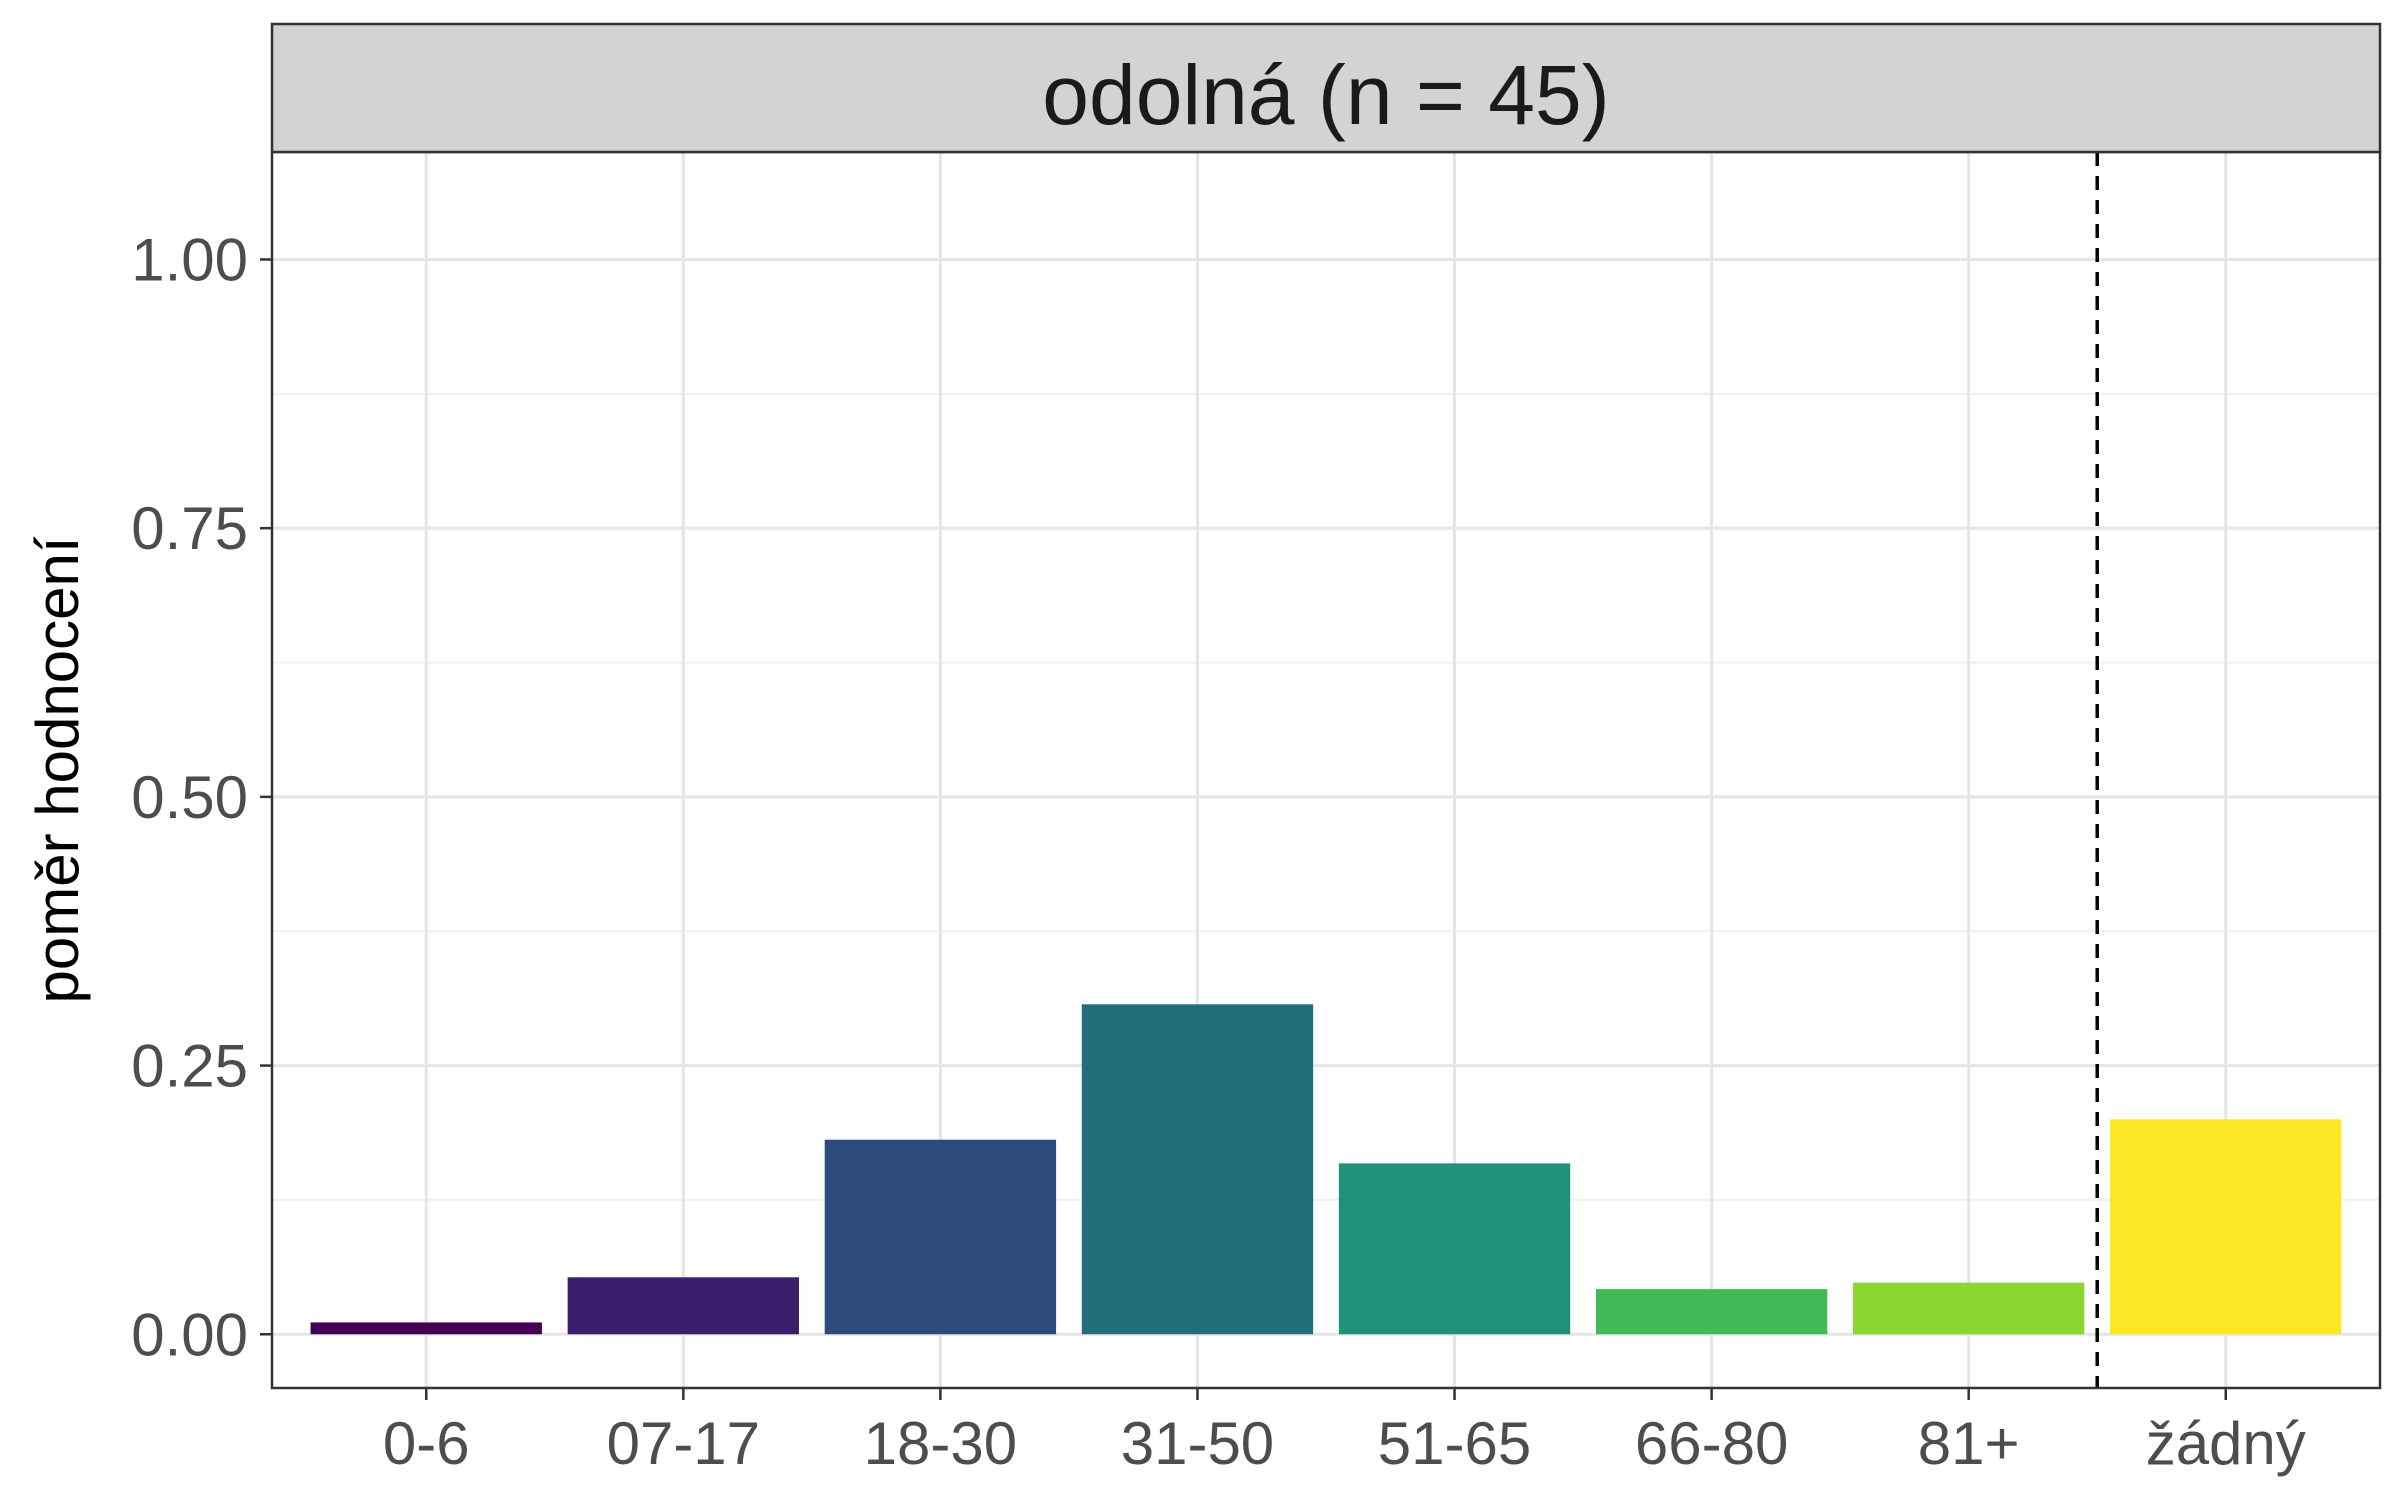 The height and width of the screenshot is (1505, 2400). What do you see at coordinates (1197, 1443) in the screenshot?
I see `x-tick-label: 31-50` at bounding box center [1197, 1443].